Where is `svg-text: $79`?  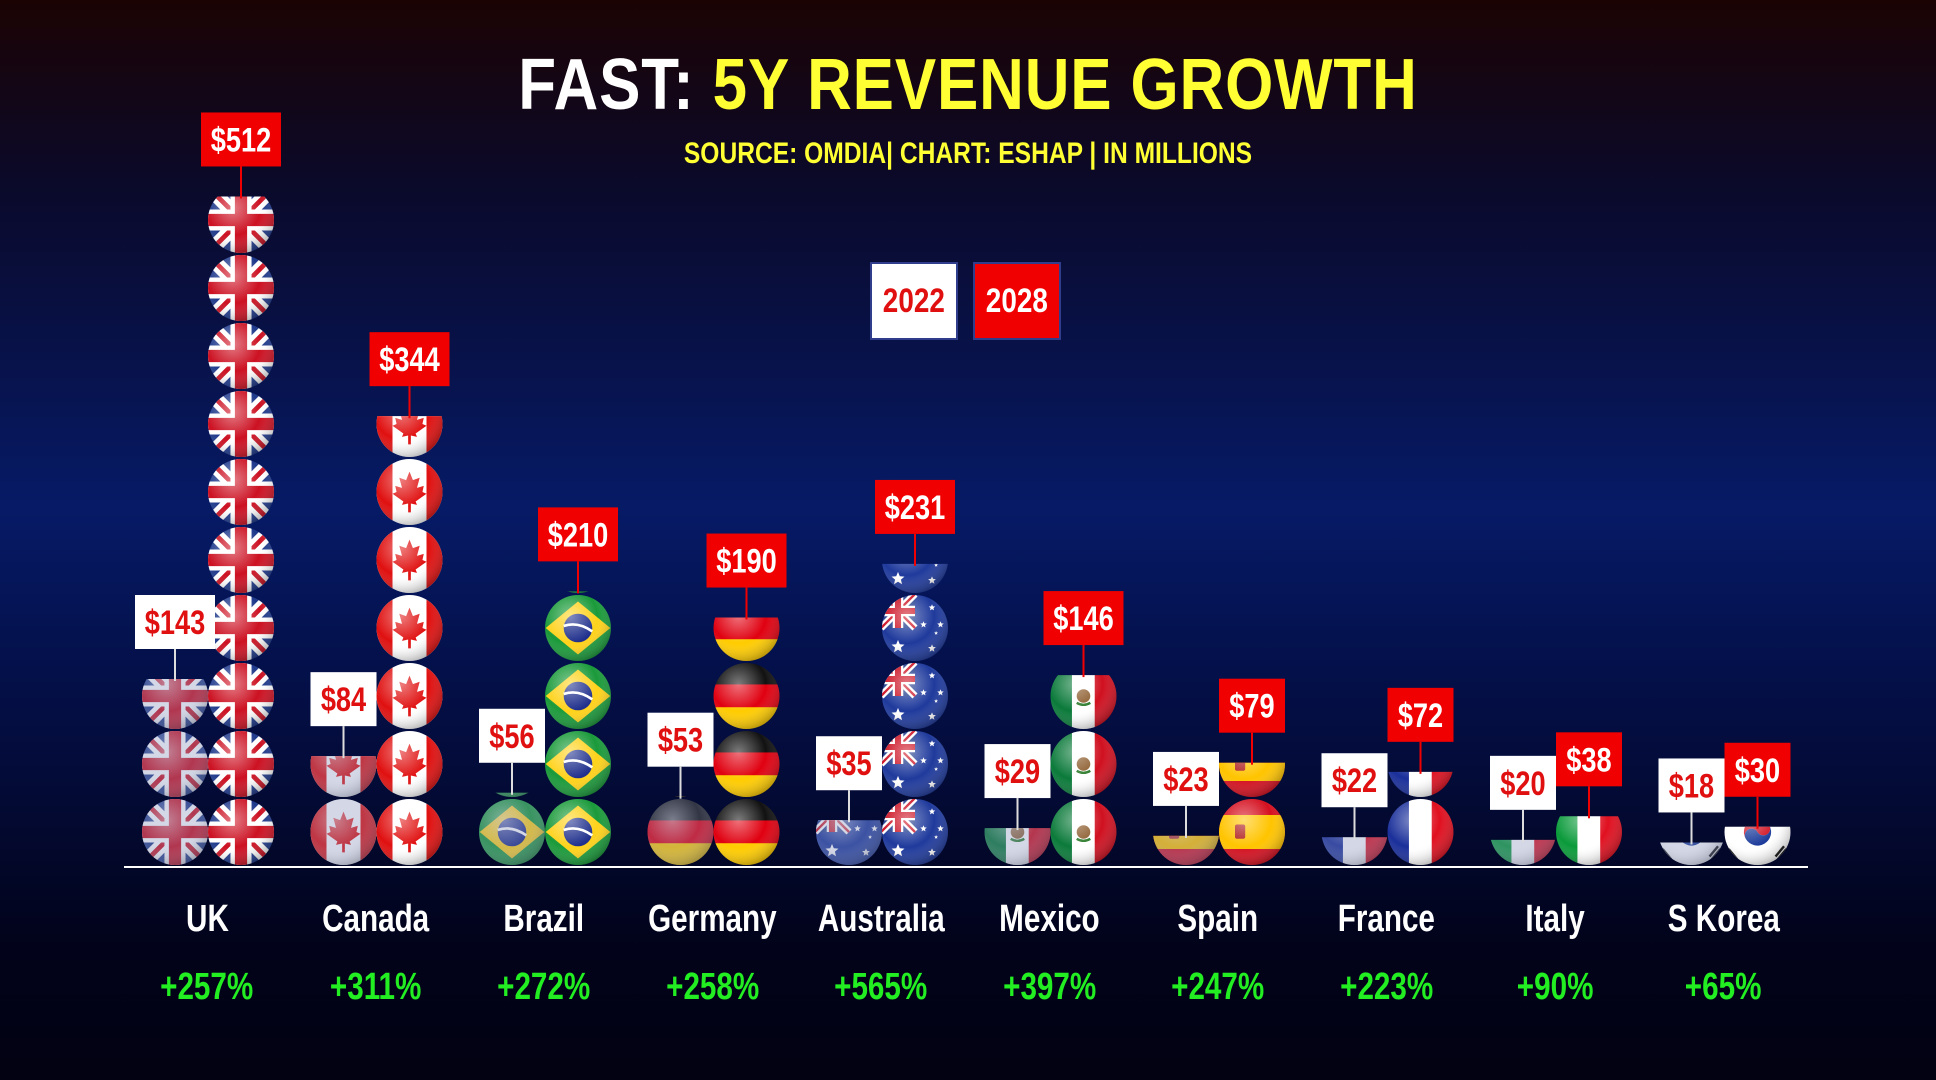
svg-text: $79 is located at coordinates (1251, 706).